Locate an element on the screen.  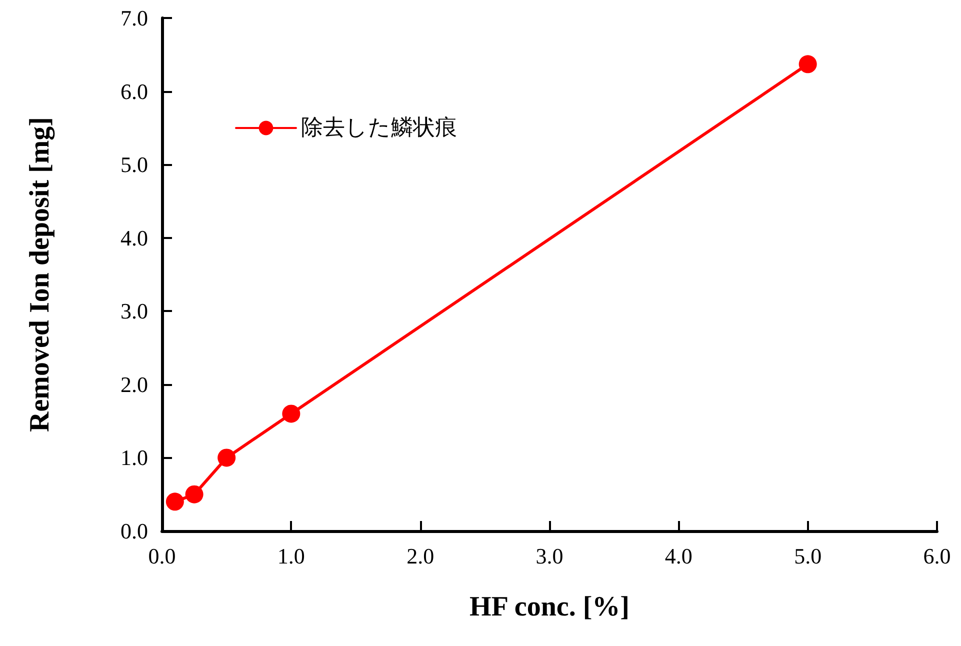
x-tick-label: 4.0 is located at coordinates (678, 556).